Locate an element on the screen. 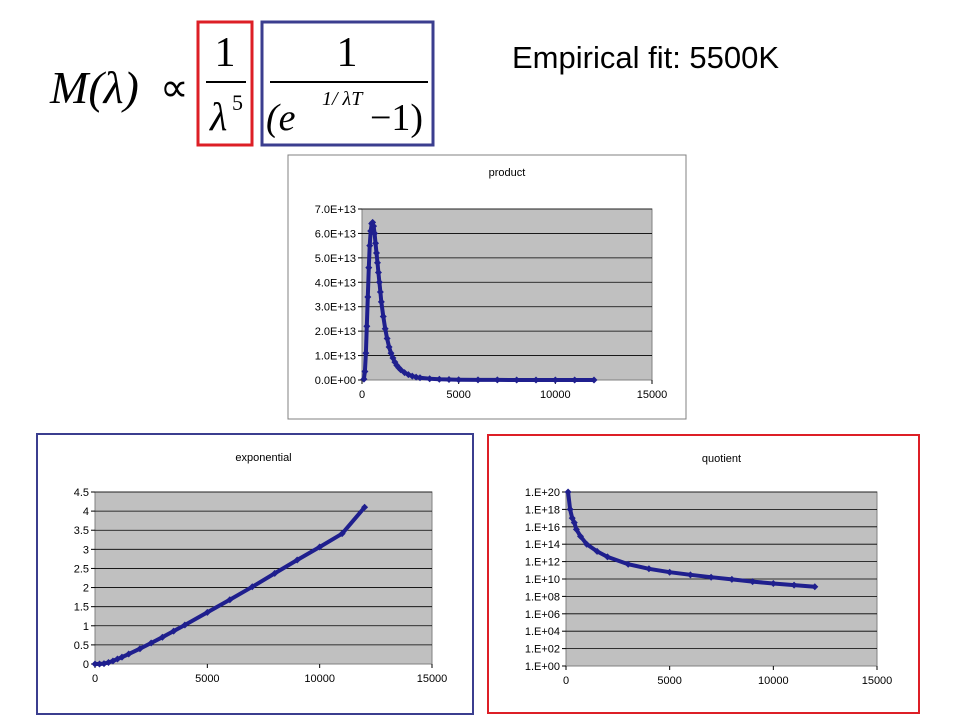  quotient-y-tick-label: 1.E+18 is located at coordinates (542, 510).